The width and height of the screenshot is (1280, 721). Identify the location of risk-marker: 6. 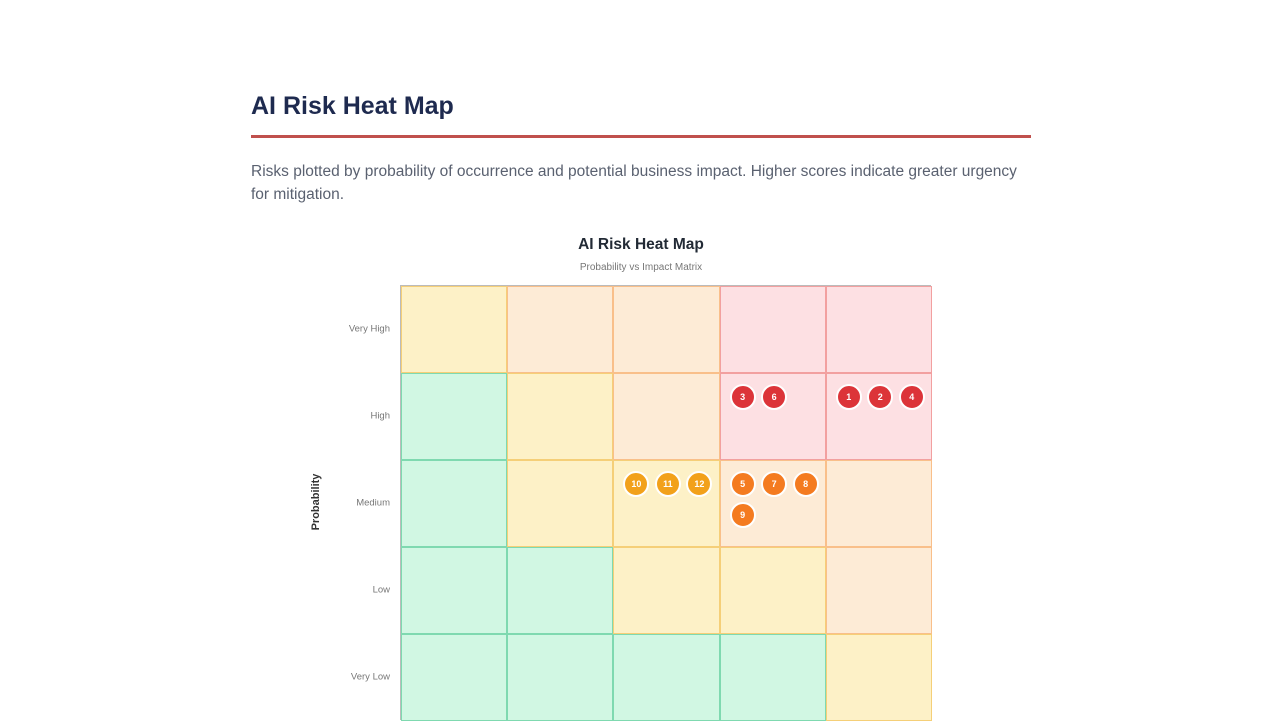
(774, 397).